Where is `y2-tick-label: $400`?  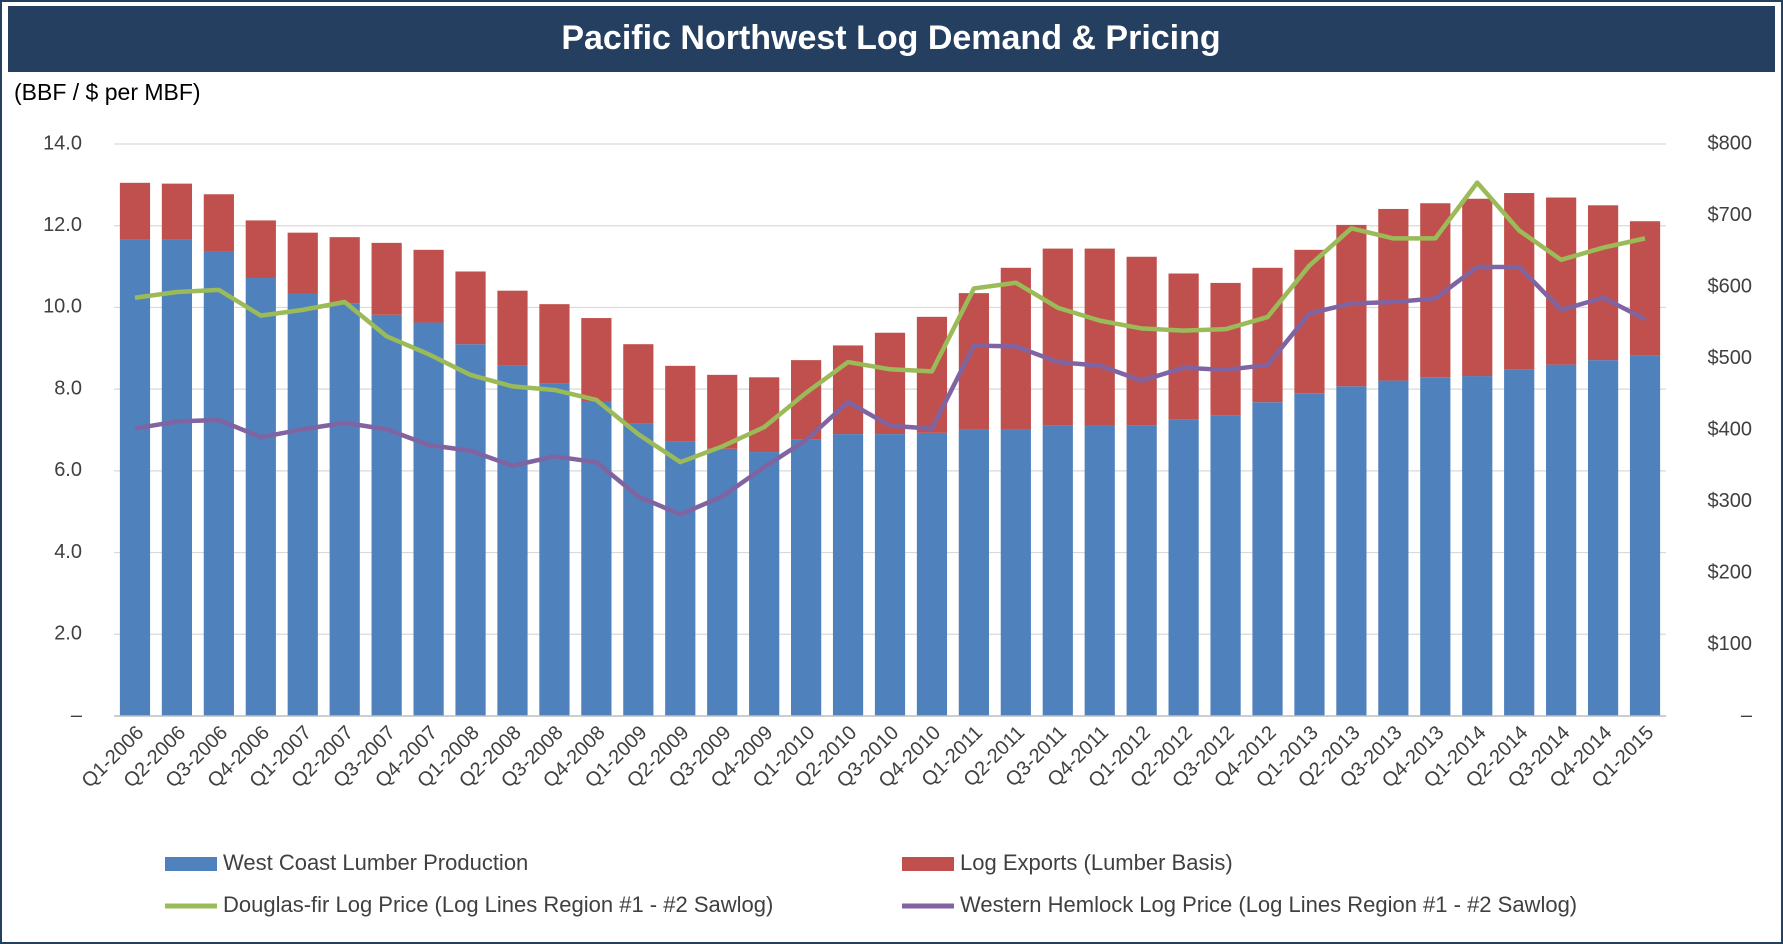 y2-tick-label: $400 is located at coordinates (1730, 429).